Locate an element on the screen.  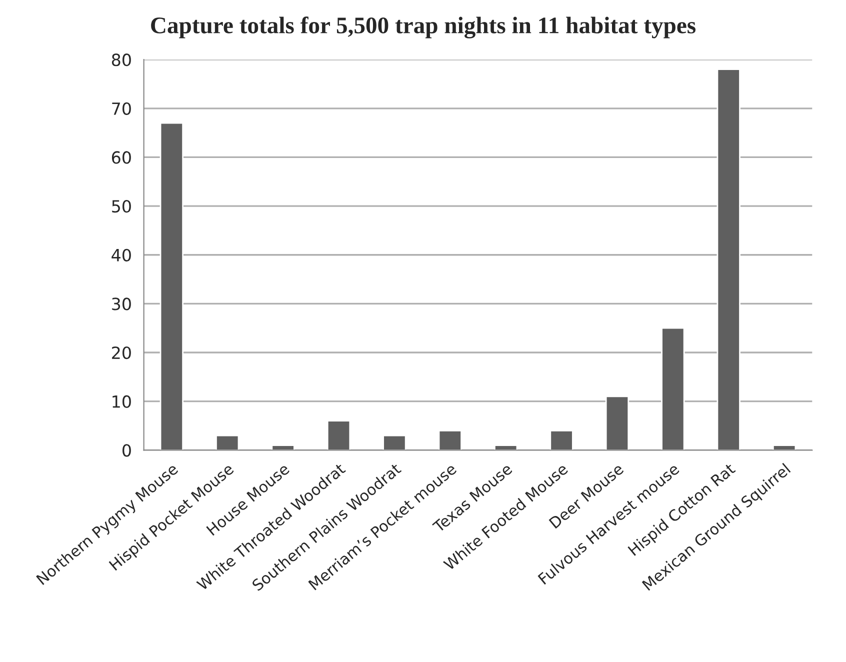
y-tick-label: 10 is located at coordinates (121, 401).